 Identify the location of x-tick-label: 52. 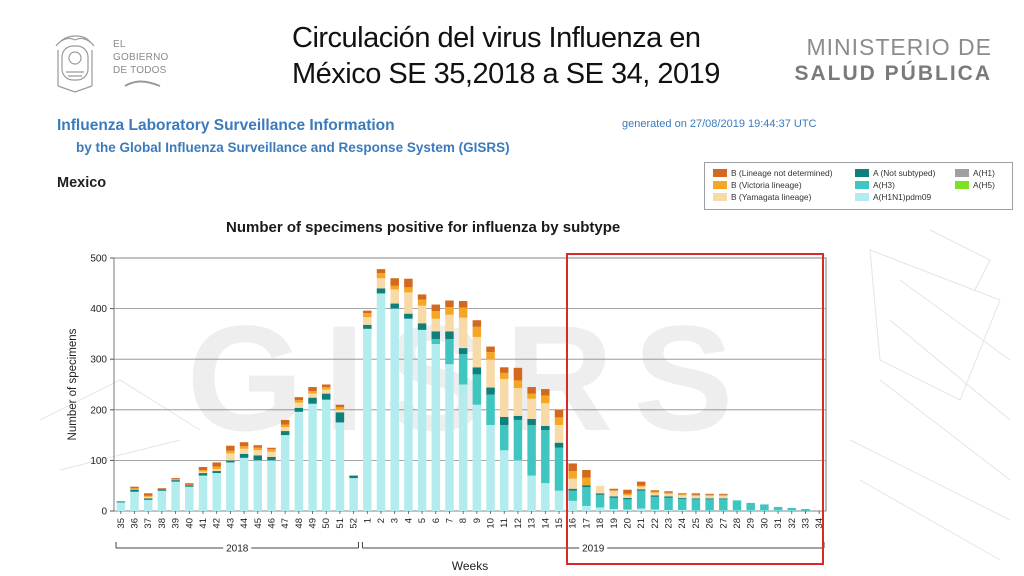
(354, 523).